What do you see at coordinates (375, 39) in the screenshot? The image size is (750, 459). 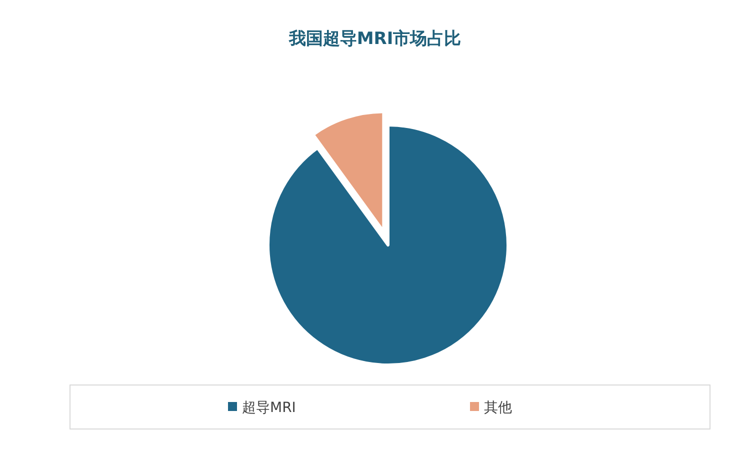 I see `chart-title: 我国超导MRI市场占比` at bounding box center [375, 39].